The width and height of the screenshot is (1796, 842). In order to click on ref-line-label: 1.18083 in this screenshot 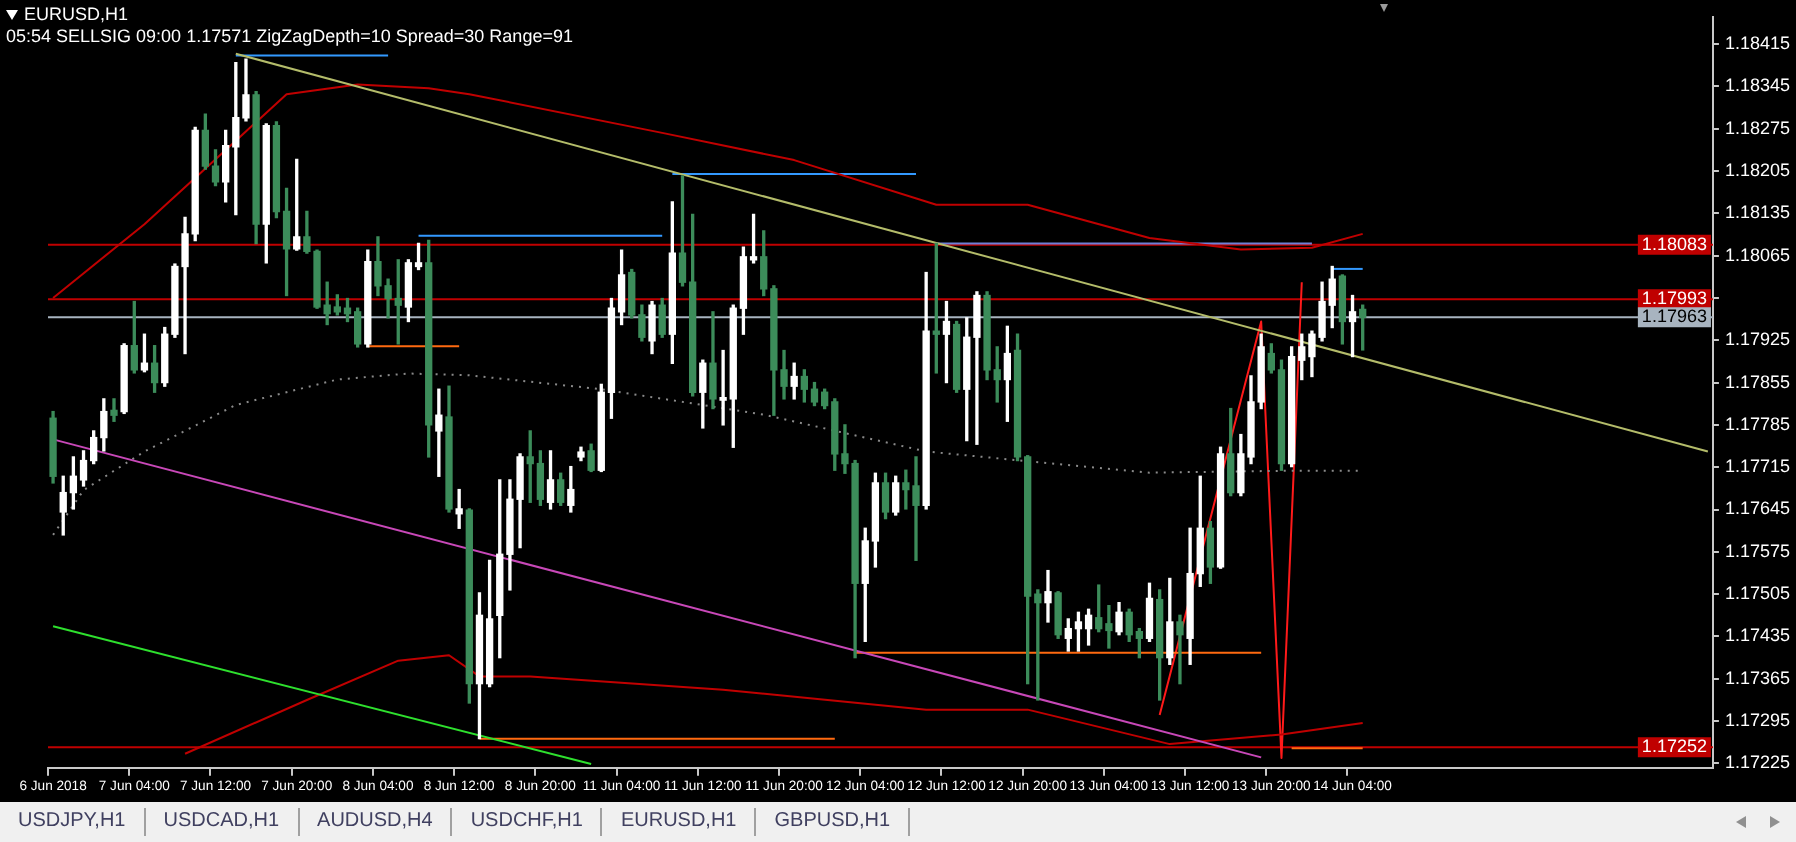, I will do `click(1674, 243)`.